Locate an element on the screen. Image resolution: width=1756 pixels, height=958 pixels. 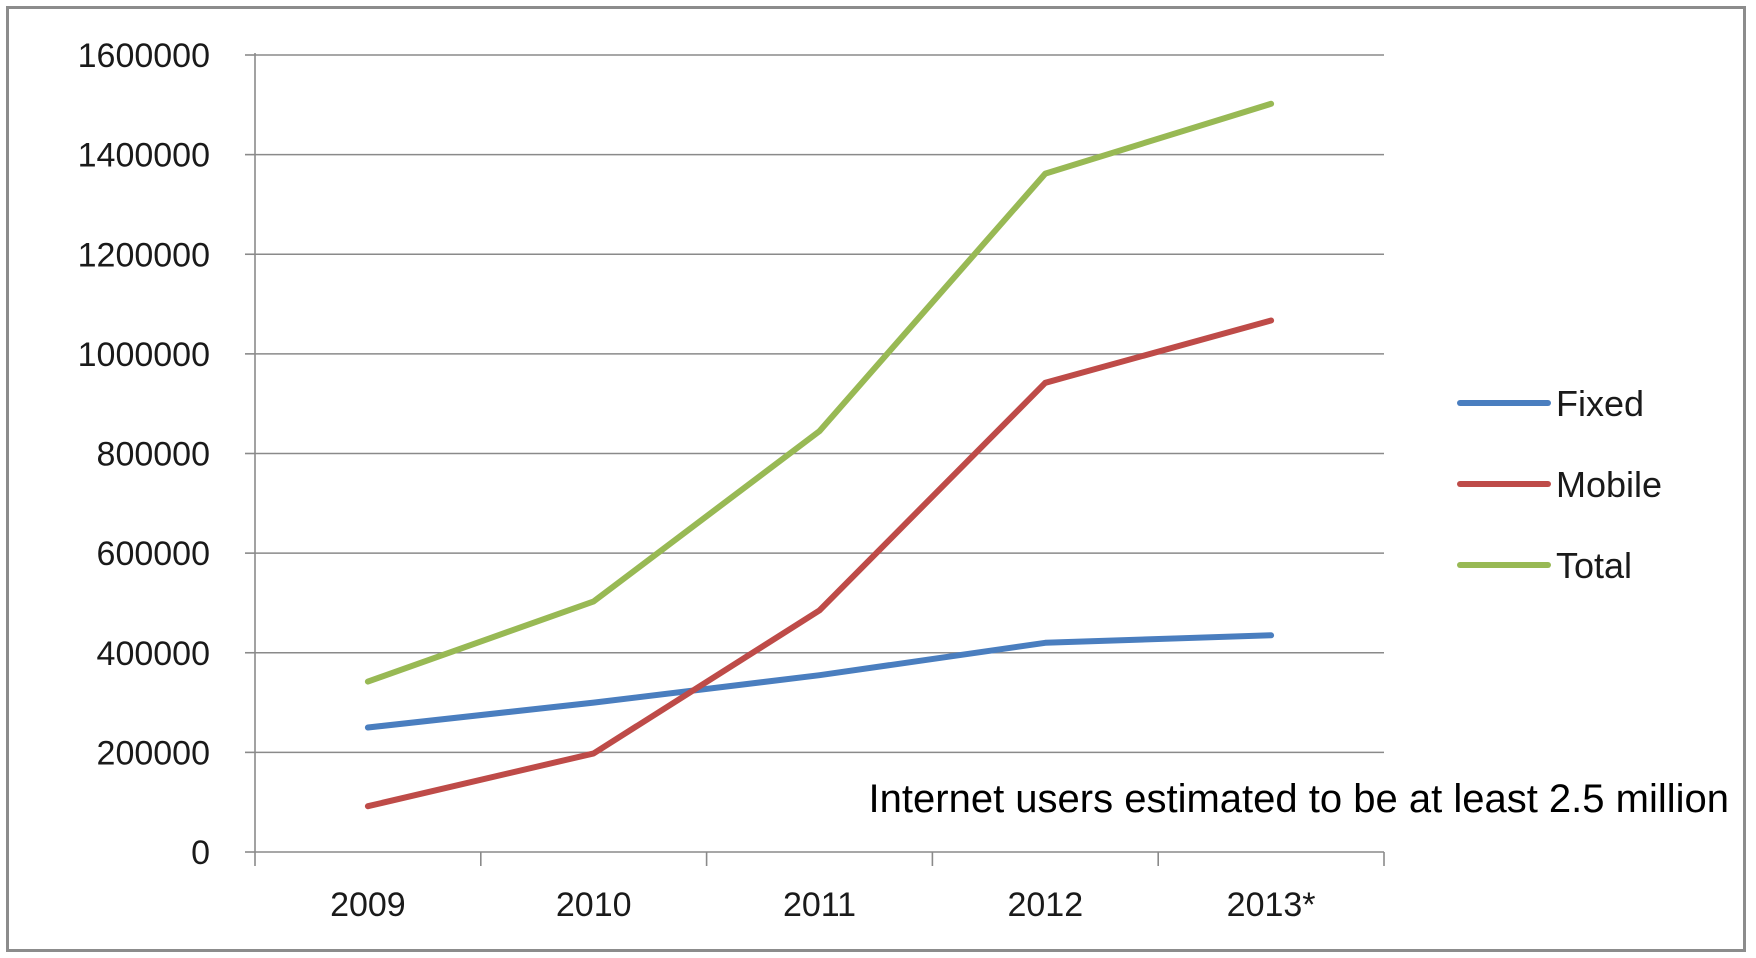
x-tick-labels: 2009 2010 2011 2012 2013* is located at coordinates (822, 905).